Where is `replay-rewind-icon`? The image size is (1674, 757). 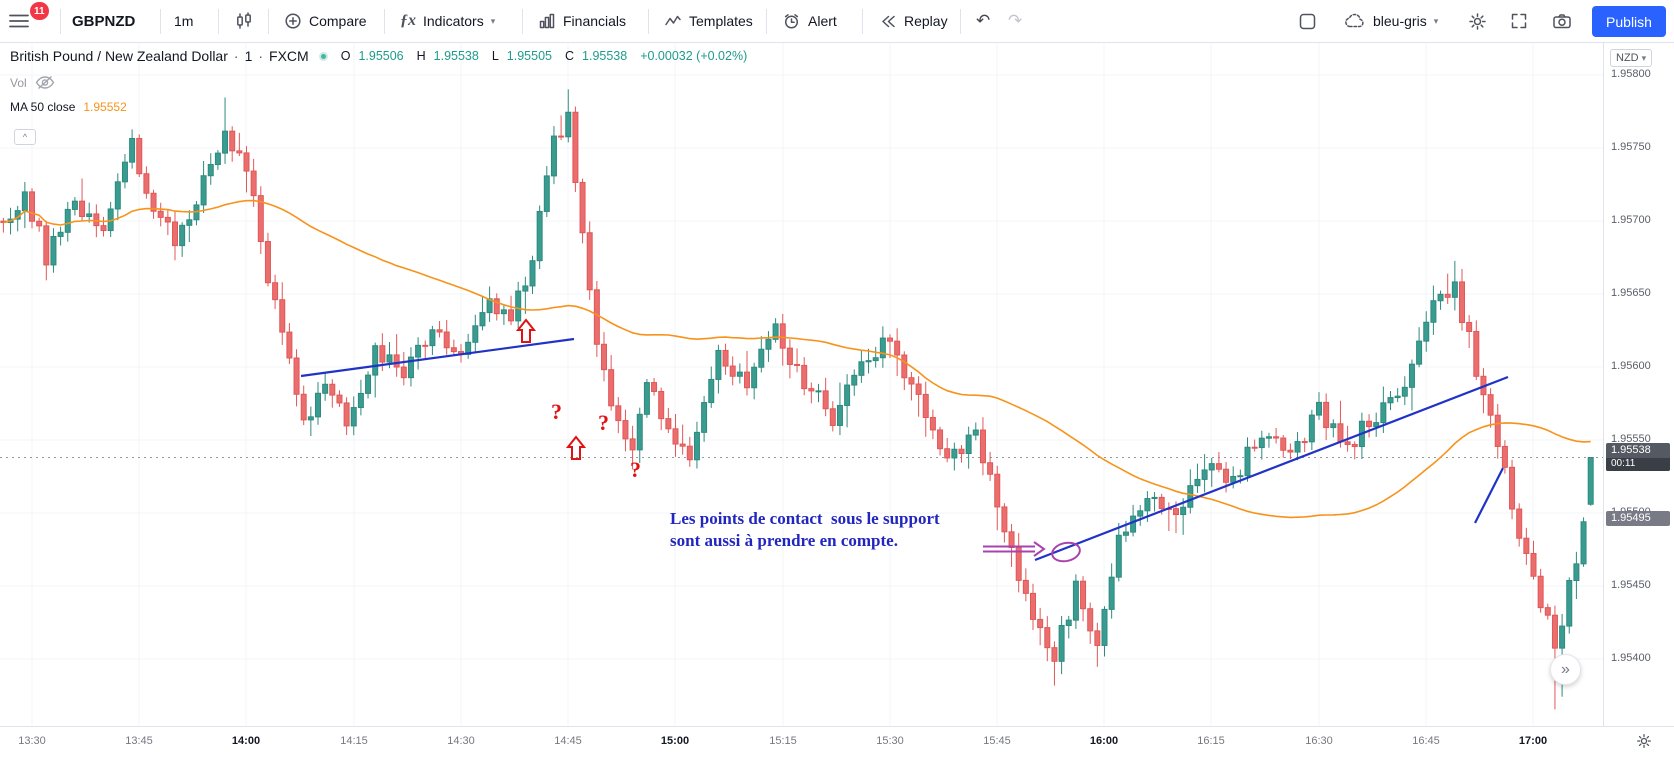
replay-rewind-icon is located at coordinates (888, 21).